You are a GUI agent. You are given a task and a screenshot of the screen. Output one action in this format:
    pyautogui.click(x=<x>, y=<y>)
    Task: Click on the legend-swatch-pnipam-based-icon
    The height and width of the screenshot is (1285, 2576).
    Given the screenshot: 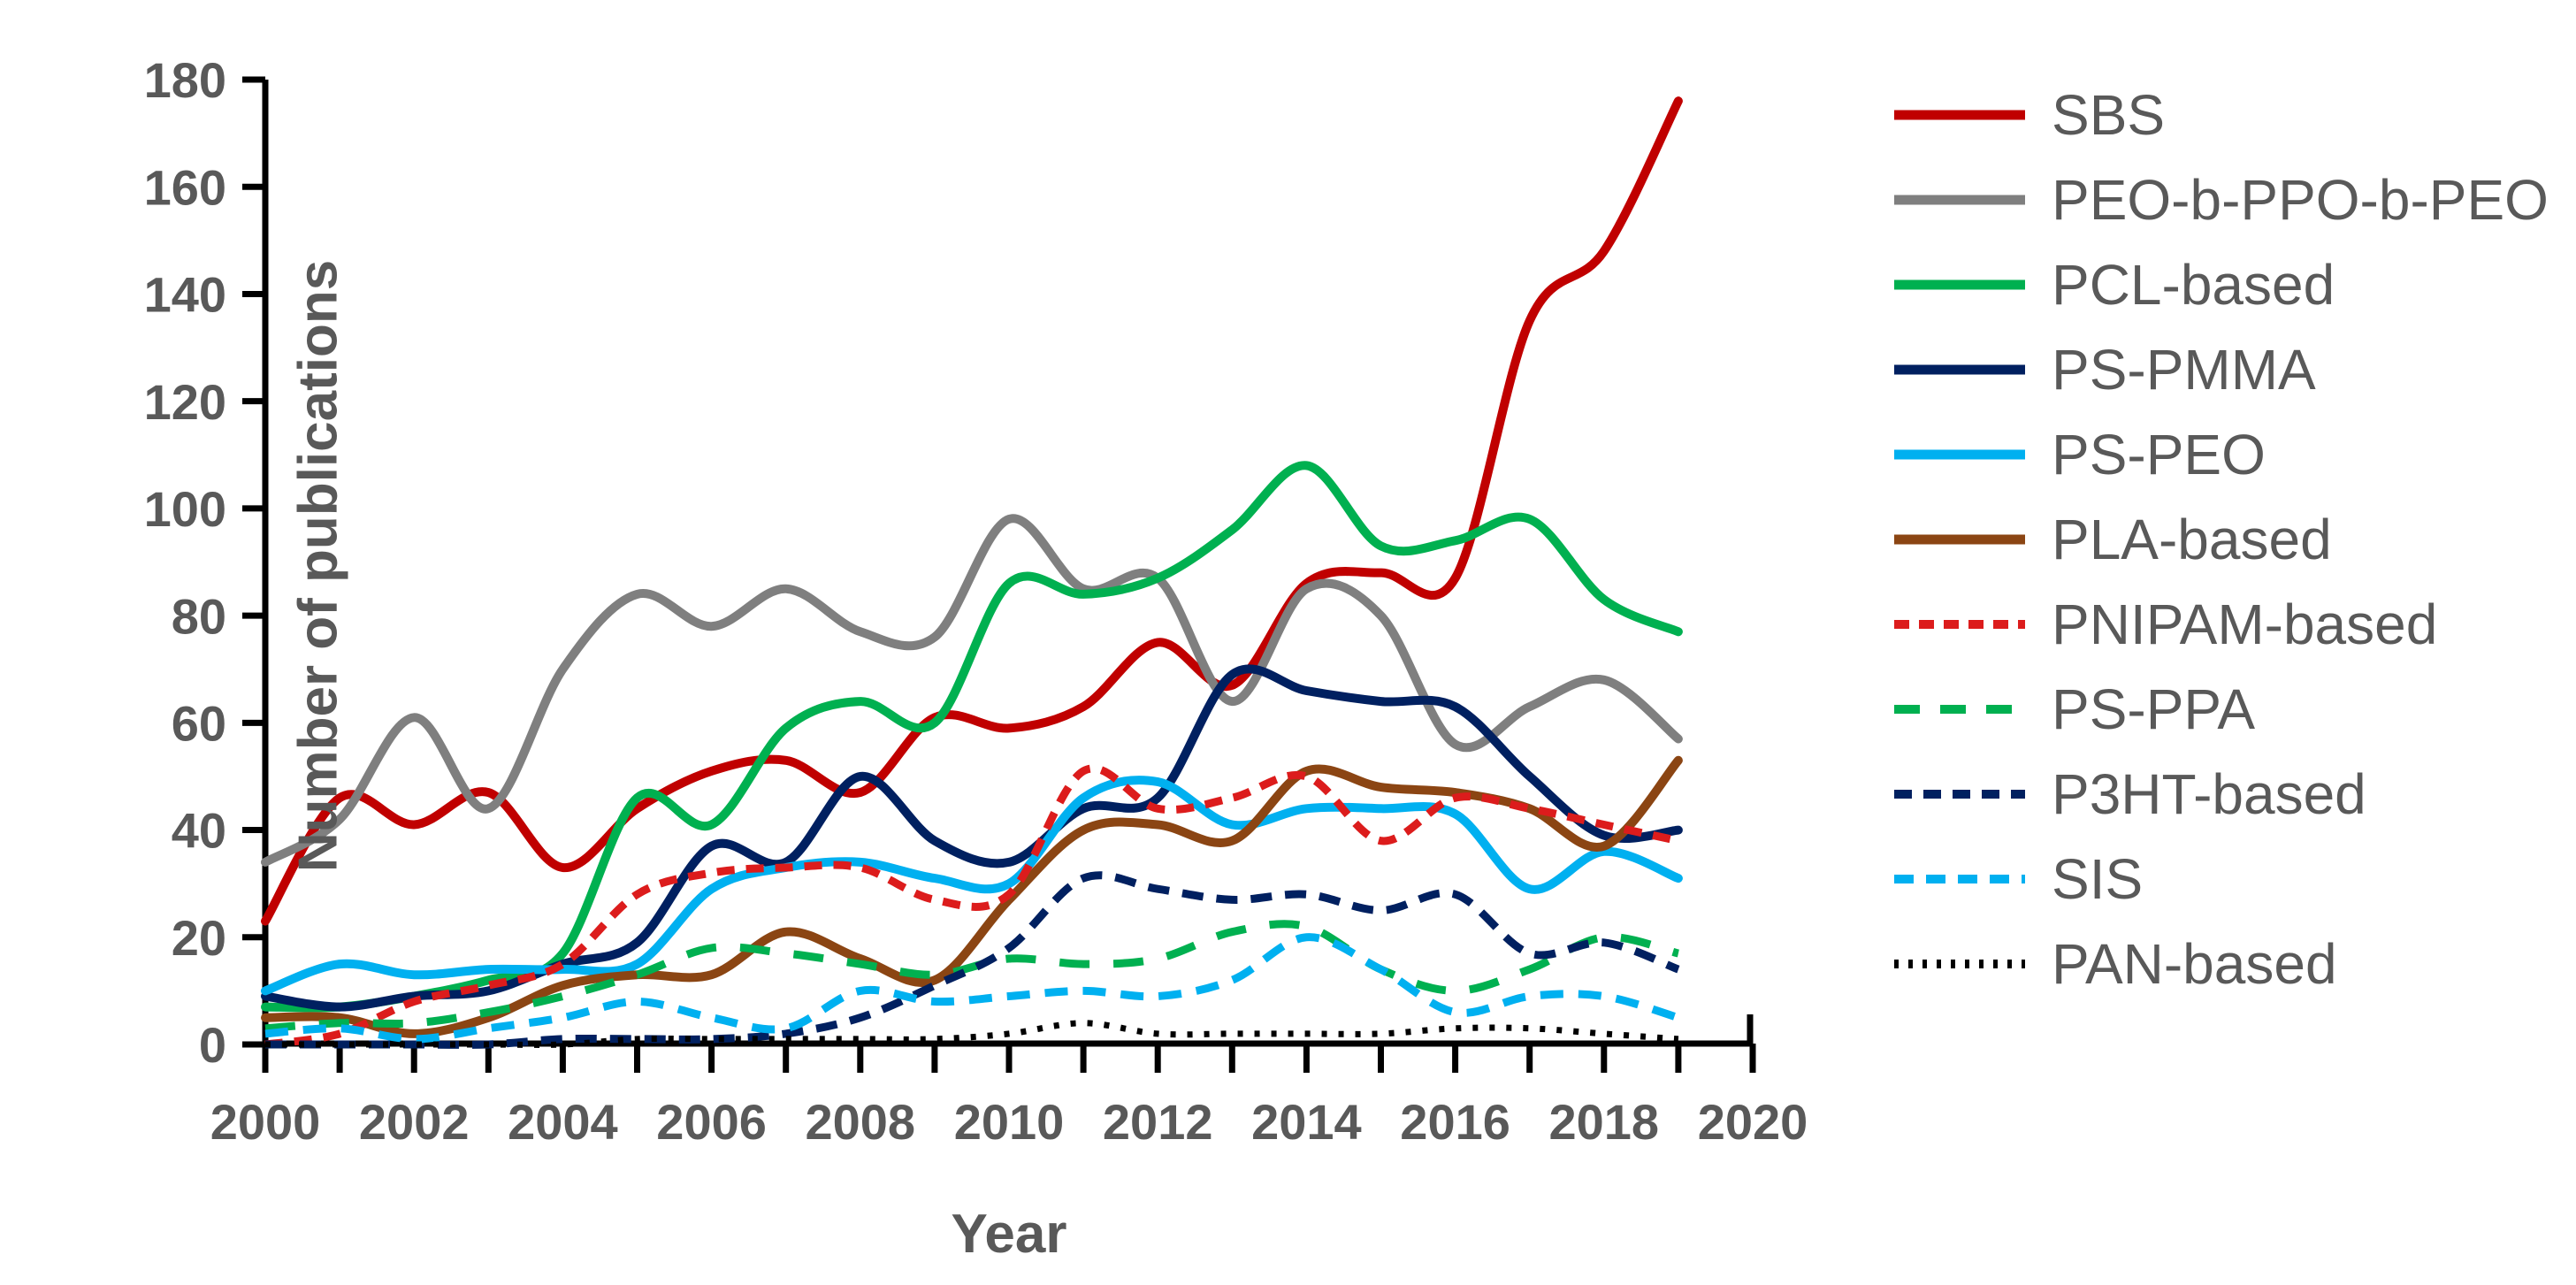 What is the action you would take?
    pyautogui.click(x=1959, y=624)
    